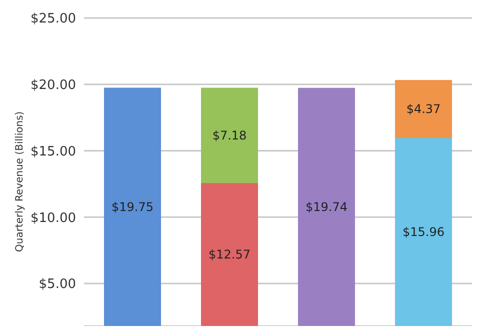 This screenshot has height=333, width=500. What do you see at coordinates (57, 284) in the screenshot?
I see `y-tick-label: $5.00` at bounding box center [57, 284].